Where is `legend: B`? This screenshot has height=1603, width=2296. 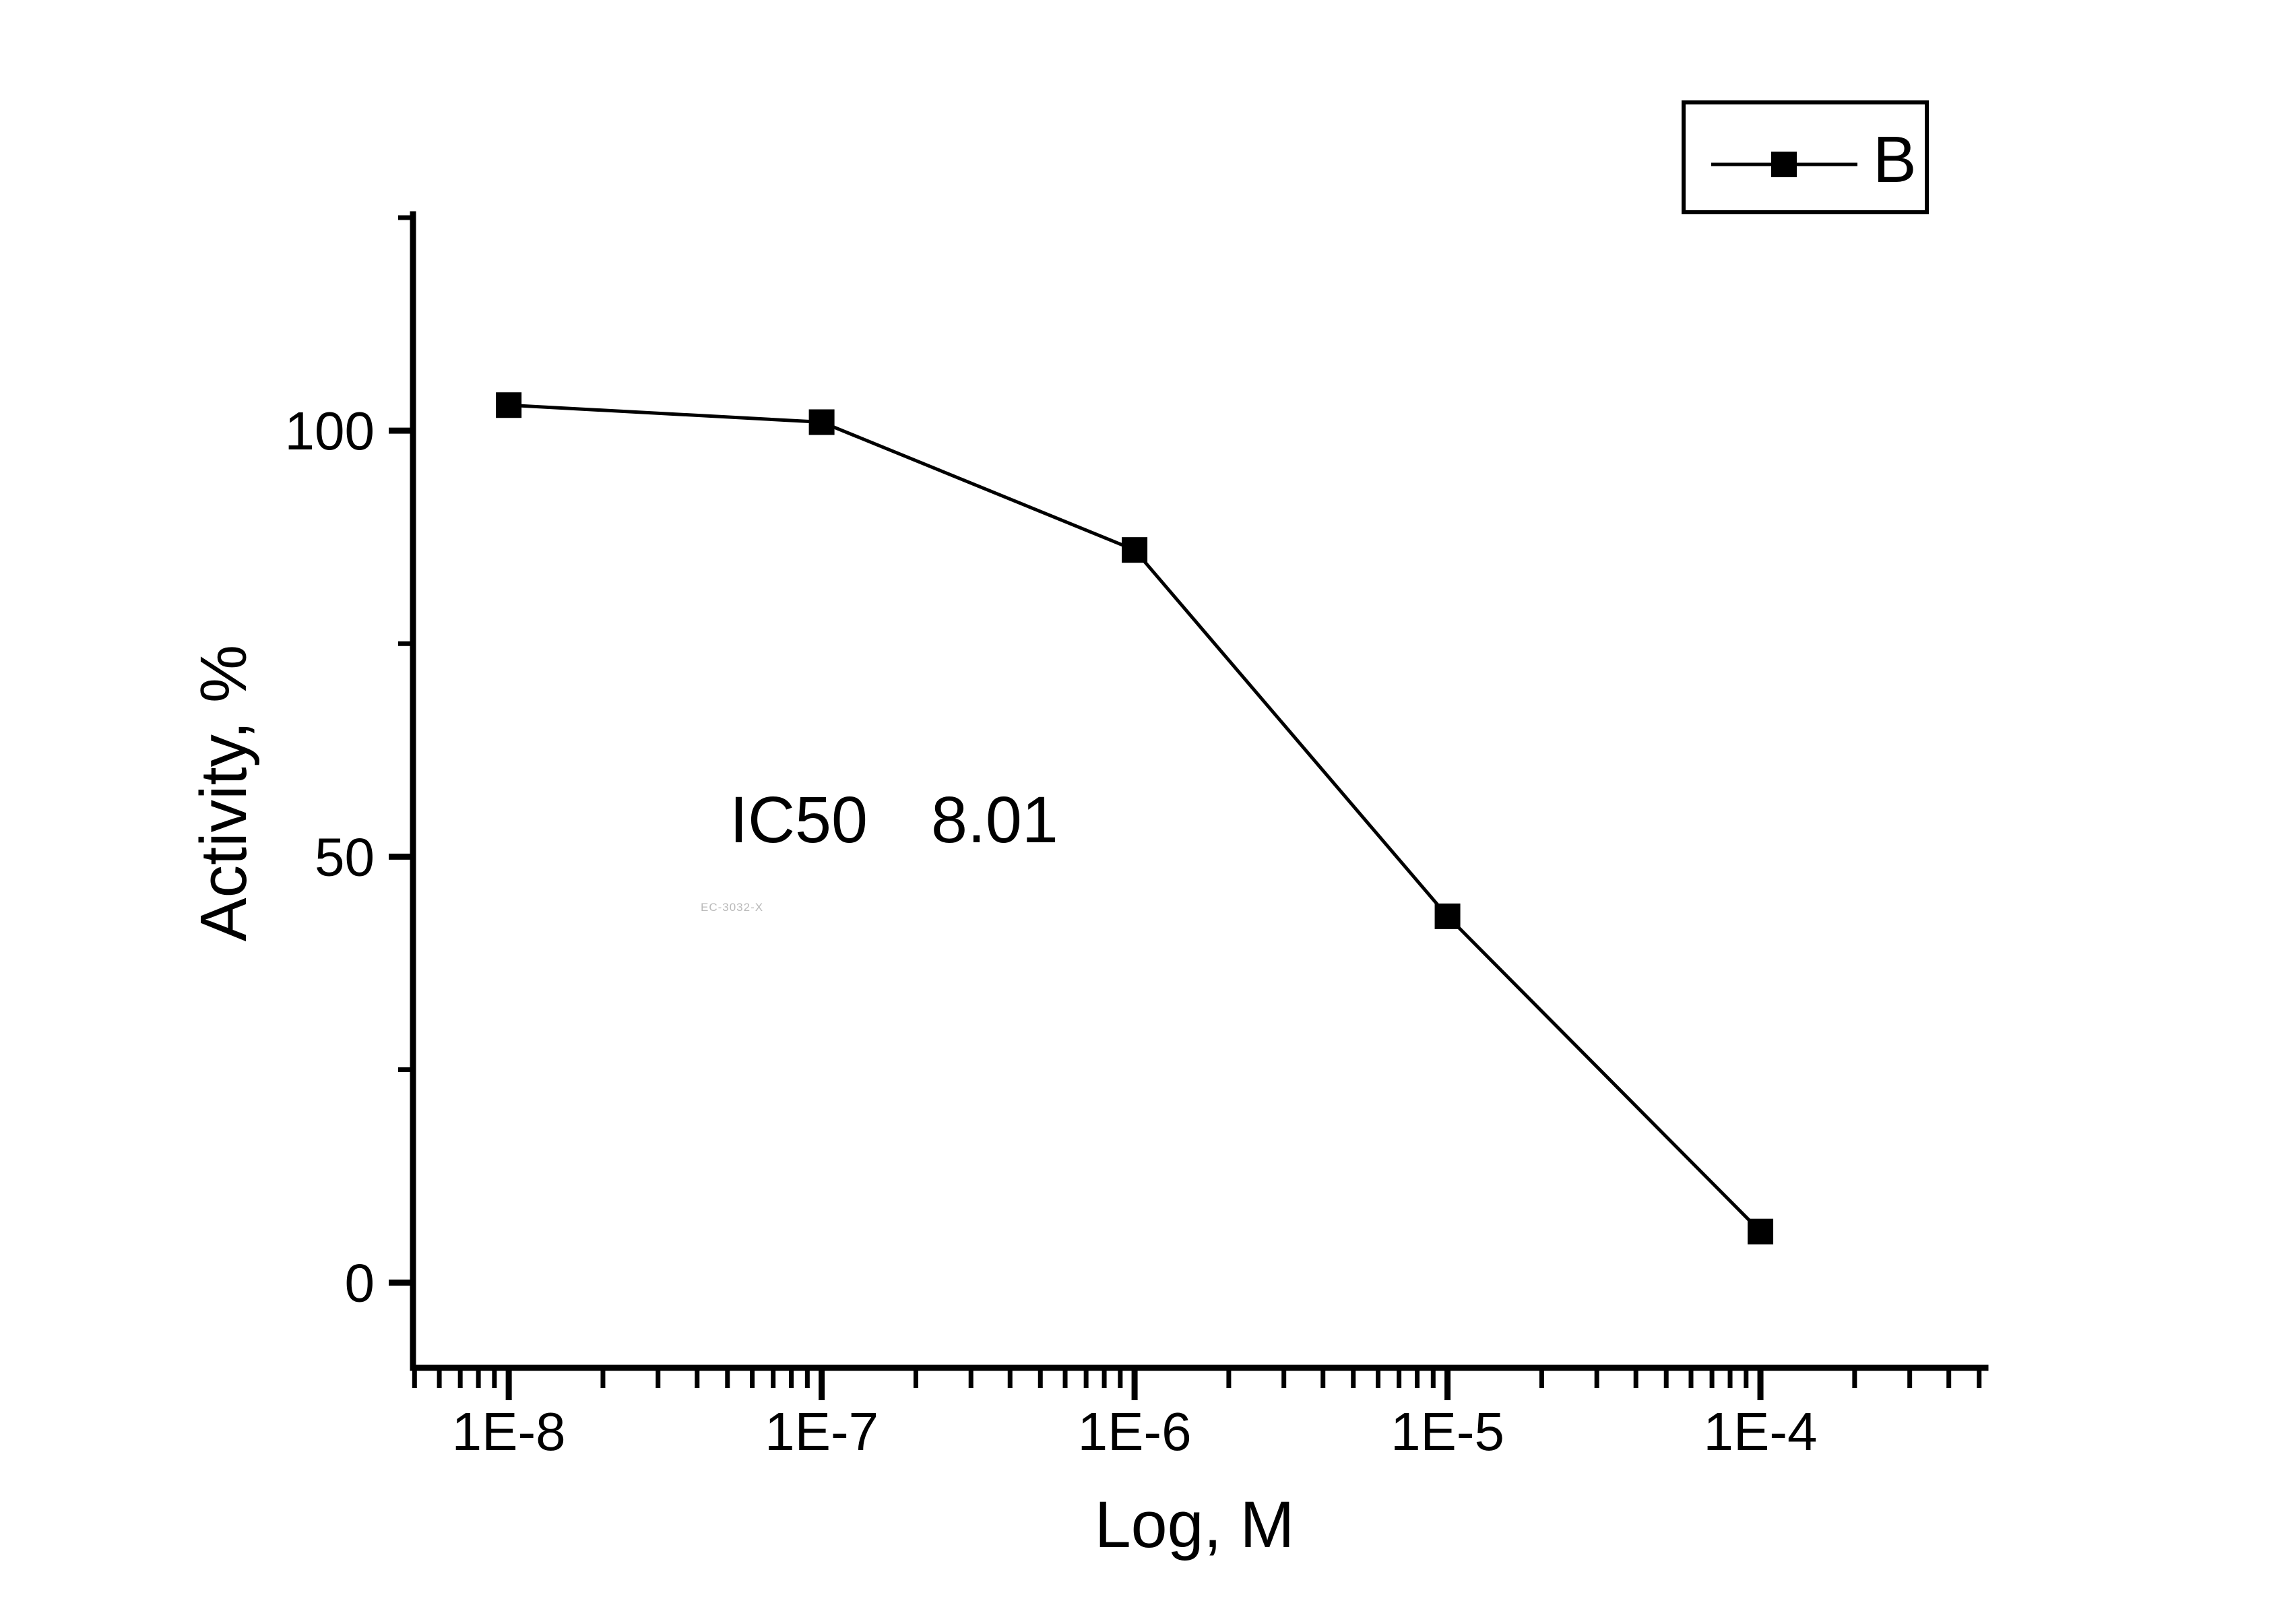 legend: B is located at coordinates (1805, 157).